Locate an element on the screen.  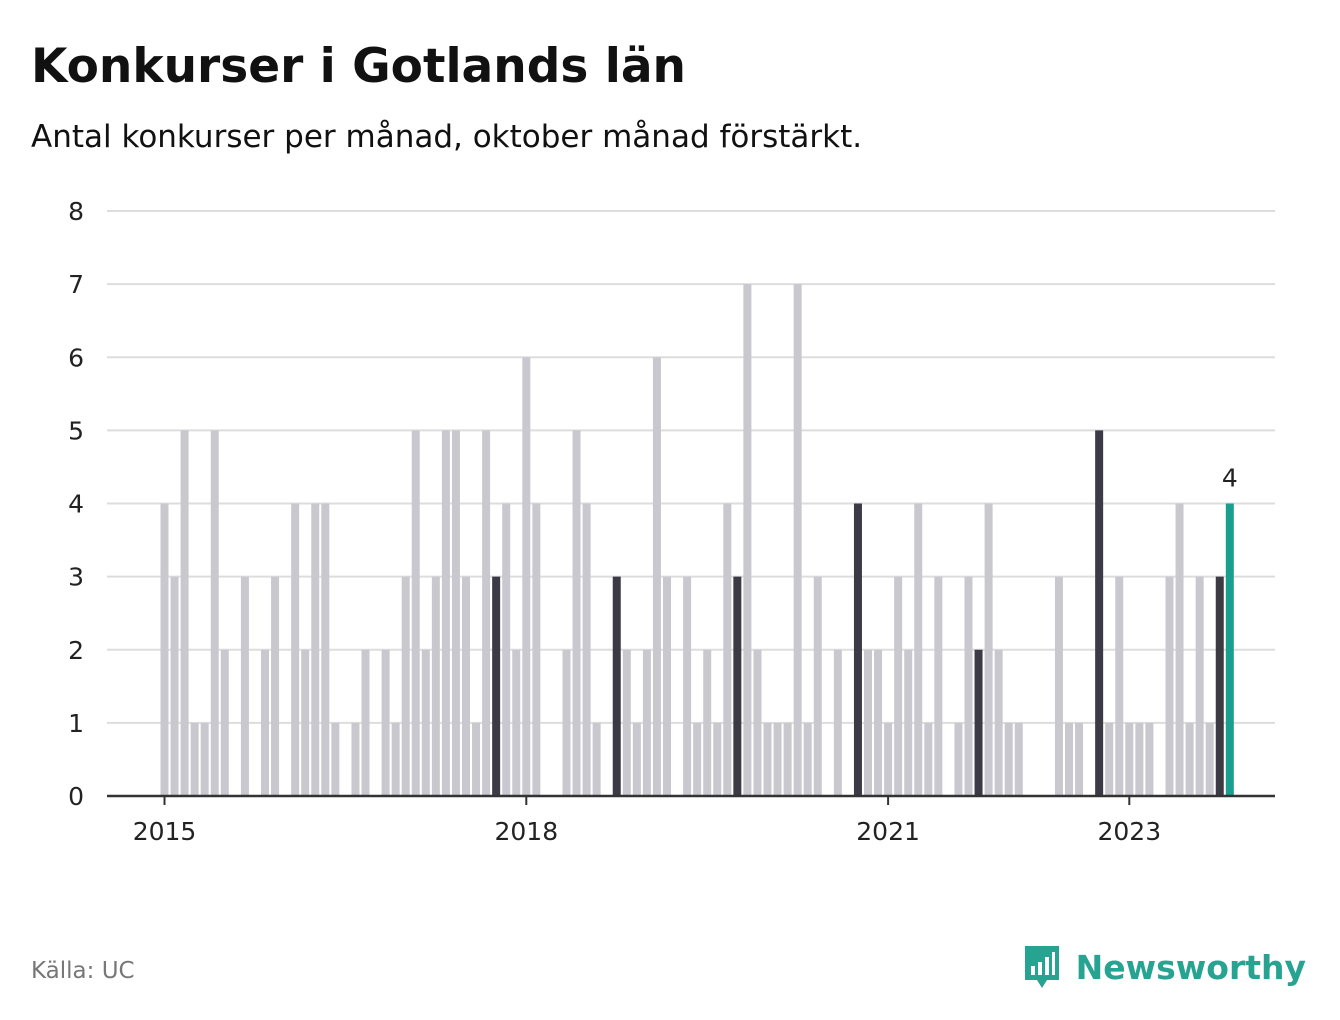
y-tick-label: 4 is located at coordinates (76, 504).